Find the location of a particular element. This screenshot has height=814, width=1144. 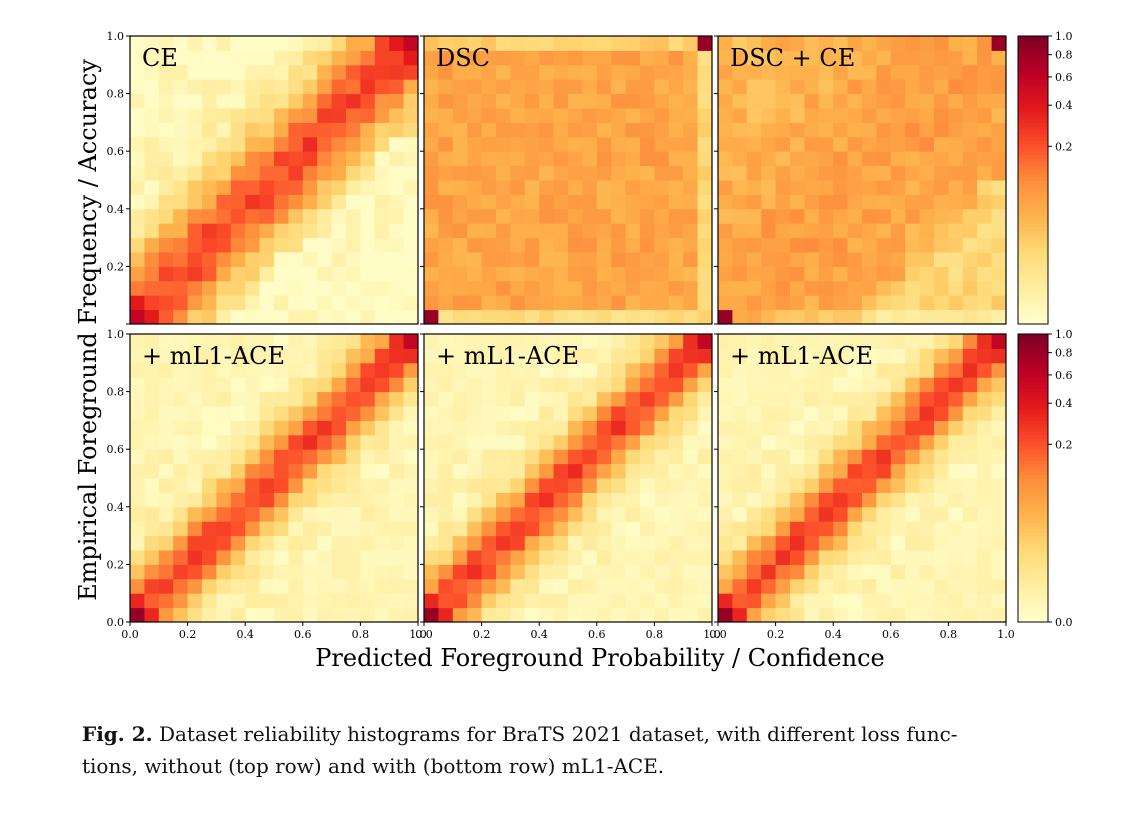

y-tick-label: 0.2 is located at coordinates (116, 564).